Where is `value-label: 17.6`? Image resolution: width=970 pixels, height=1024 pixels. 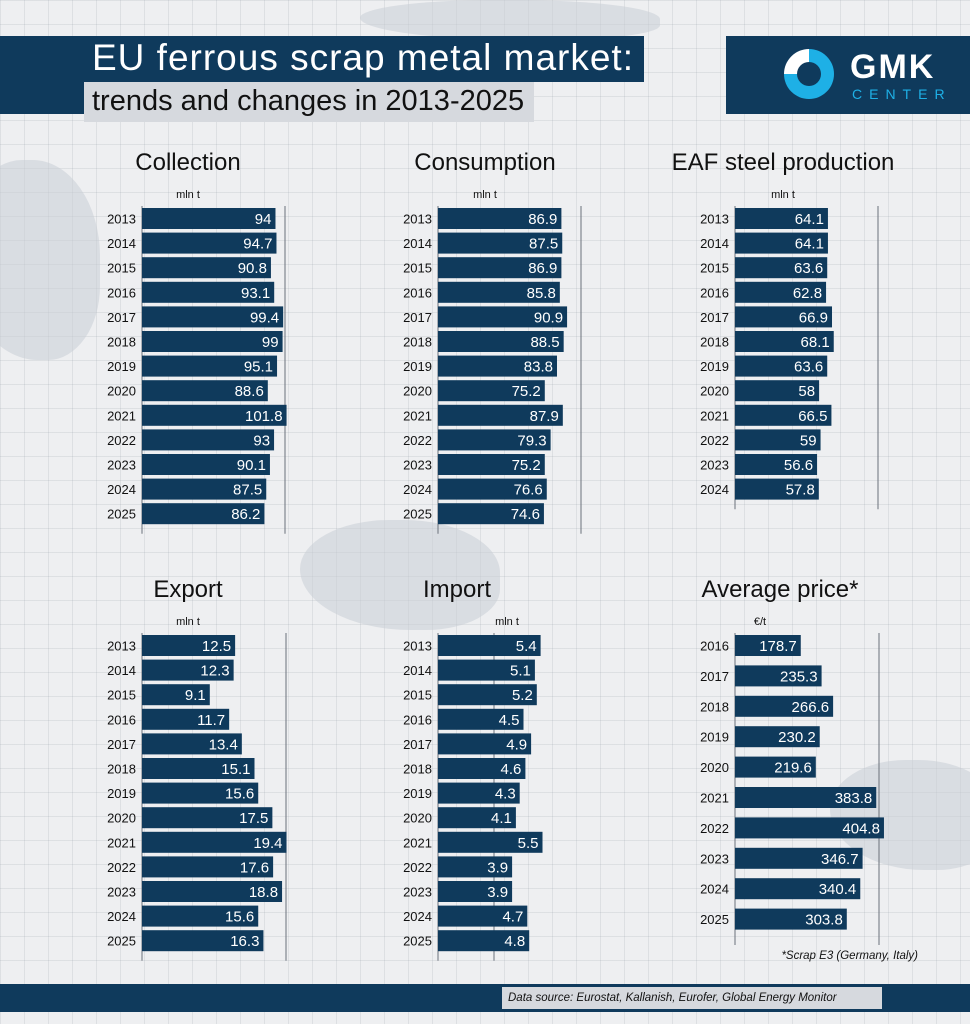 value-label: 17.6 is located at coordinates (254, 867).